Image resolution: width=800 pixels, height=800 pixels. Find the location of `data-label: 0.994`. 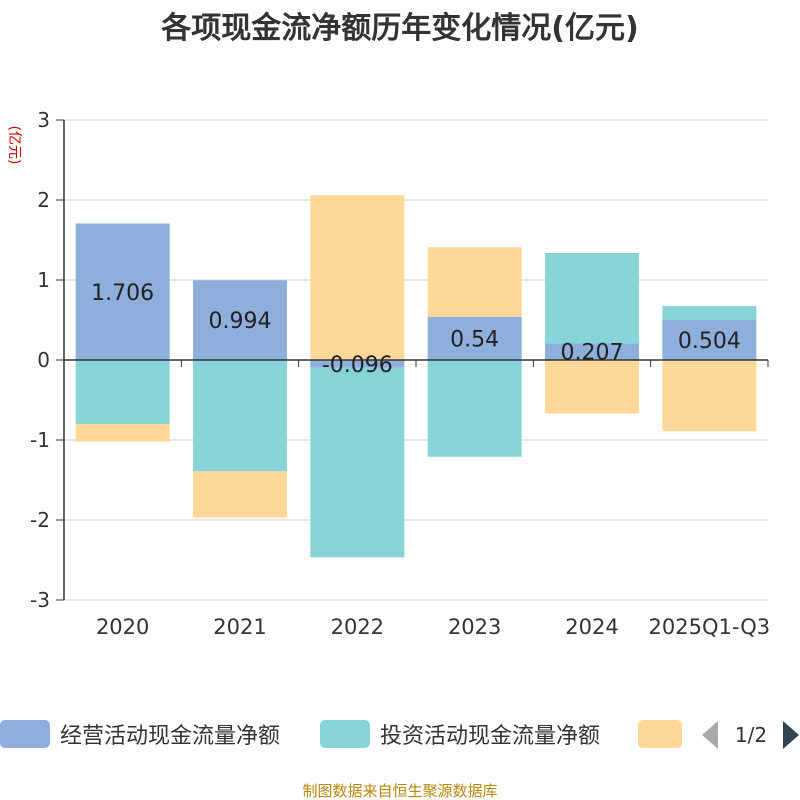

data-label: 0.994 is located at coordinates (240, 321).